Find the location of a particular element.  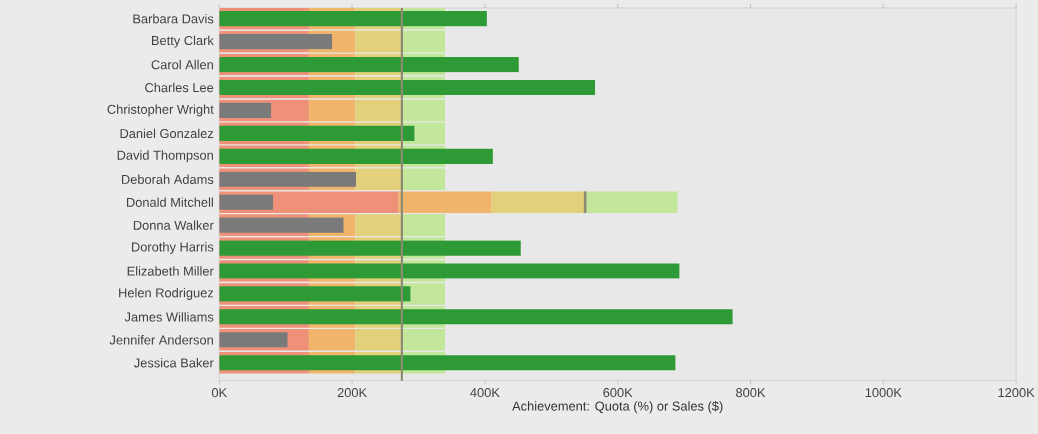

y-tick-label: Jessica Baker is located at coordinates (174, 363).